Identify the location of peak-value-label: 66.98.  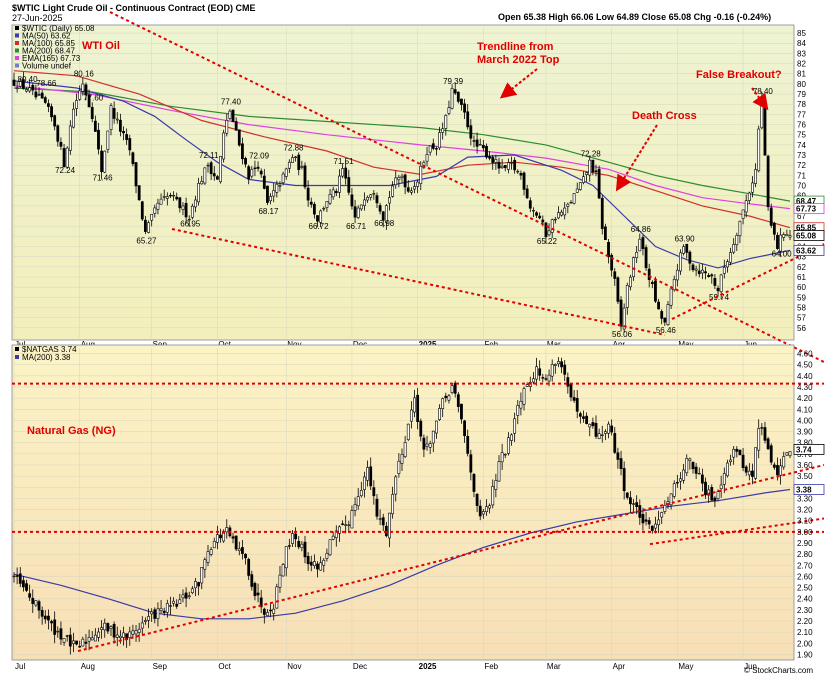
(384, 223).